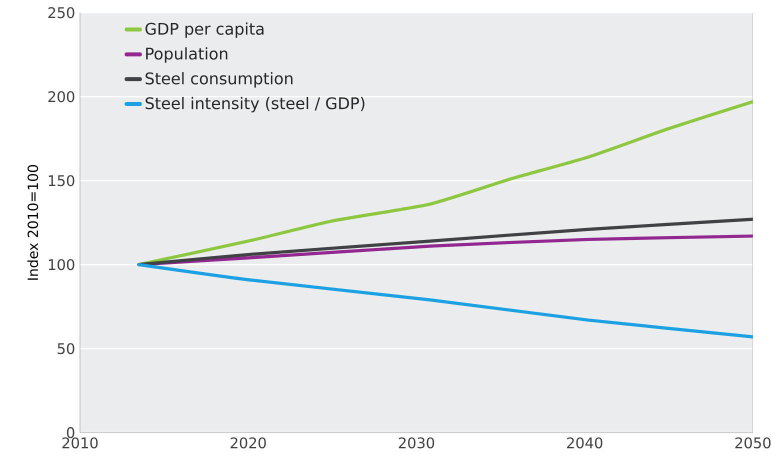 The image size is (776, 466). I want to click on legend-label: GDP per capita, so click(204, 30).